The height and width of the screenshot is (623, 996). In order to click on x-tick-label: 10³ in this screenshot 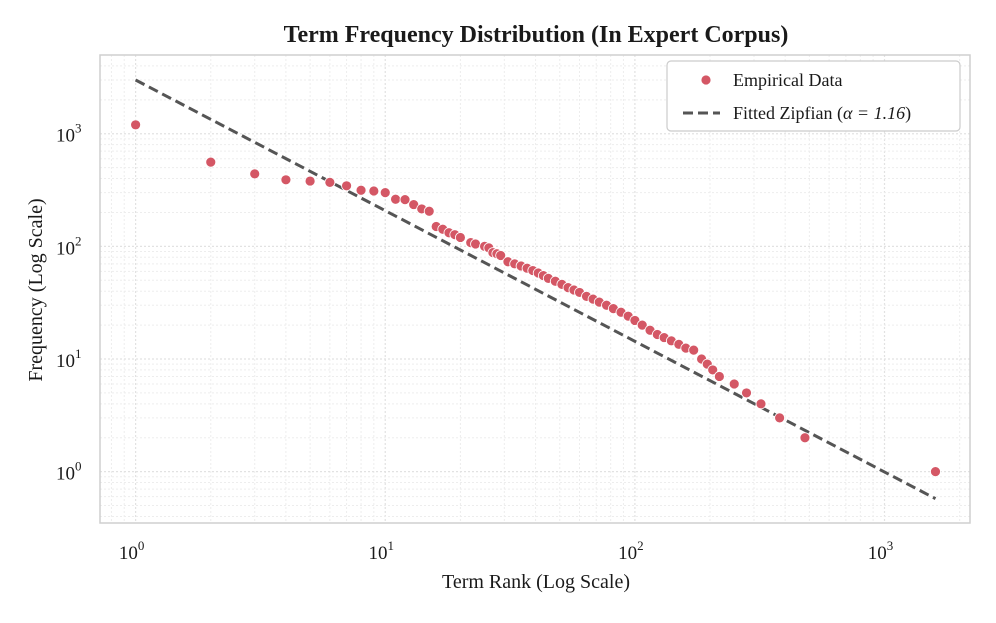, I will do `click(881, 551)`.